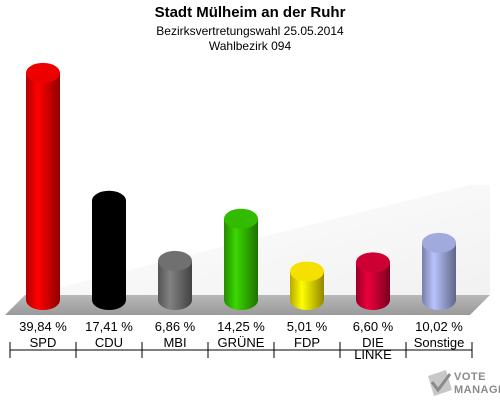 This screenshot has height=400, width=500. I want to click on watermark-line2: MANAGER, so click(477, 390).